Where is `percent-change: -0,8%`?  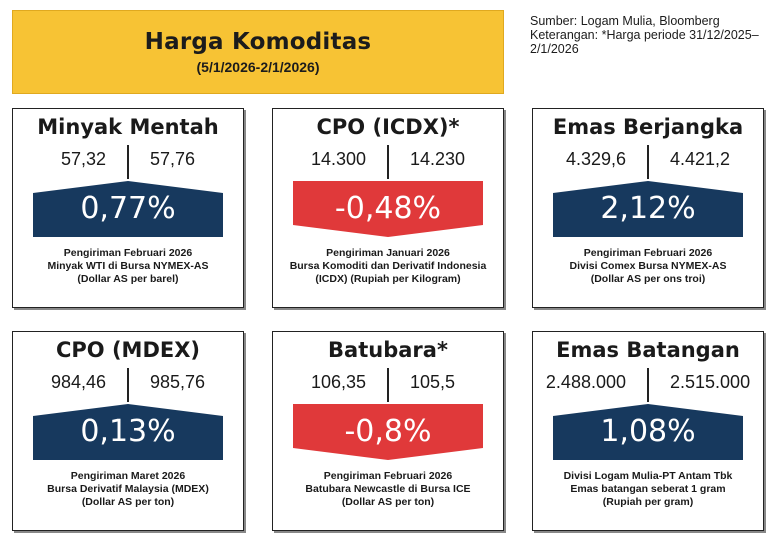 percent-change: -0,8% is located at coordinates (388, 431).